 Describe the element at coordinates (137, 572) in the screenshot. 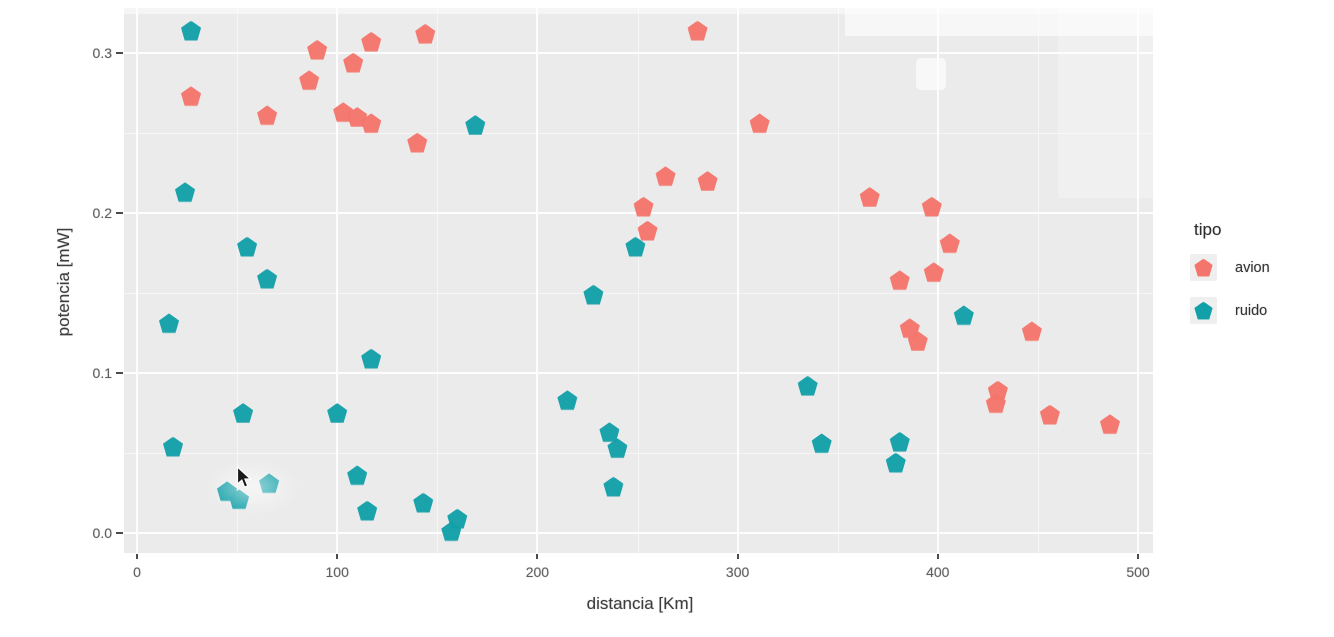

I see `x-tick-label: 0` at that location.